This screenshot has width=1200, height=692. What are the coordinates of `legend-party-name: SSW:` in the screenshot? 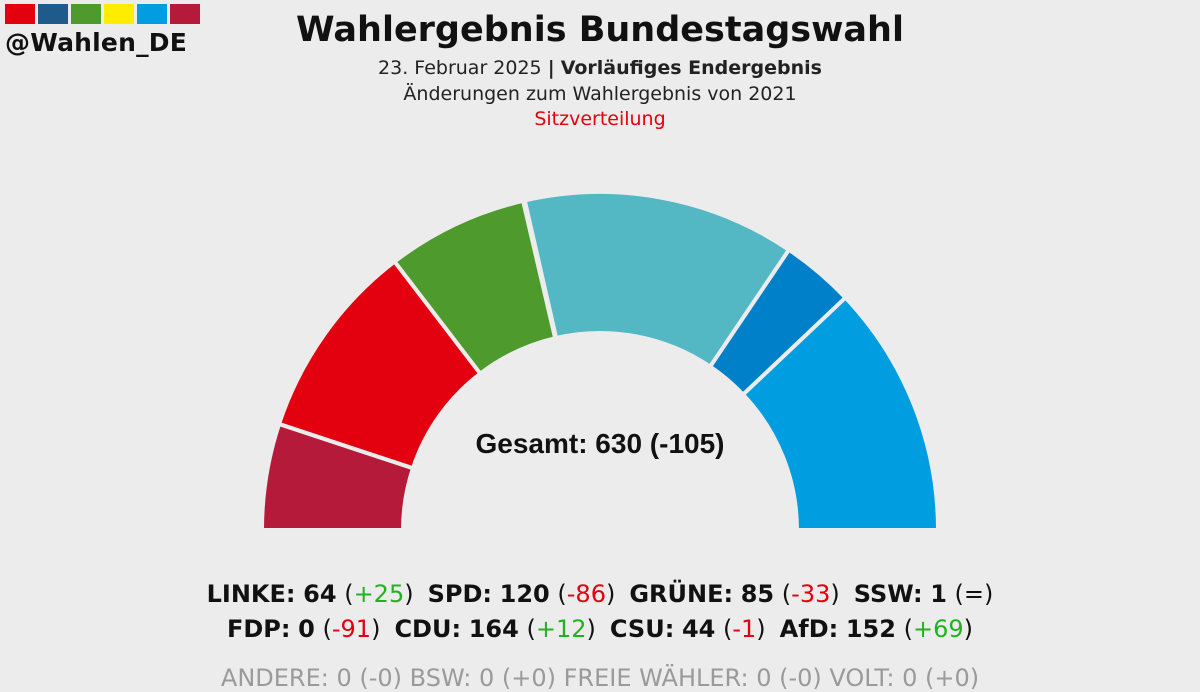 It's located at (888, 594).